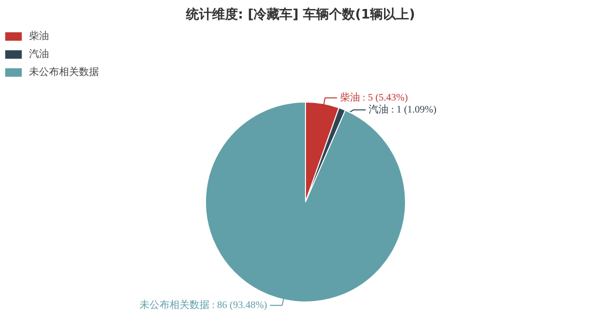 The image size is (600, 330). I want to click on data-label: 汽油 : 1 (1.09%), so click(402, 109).